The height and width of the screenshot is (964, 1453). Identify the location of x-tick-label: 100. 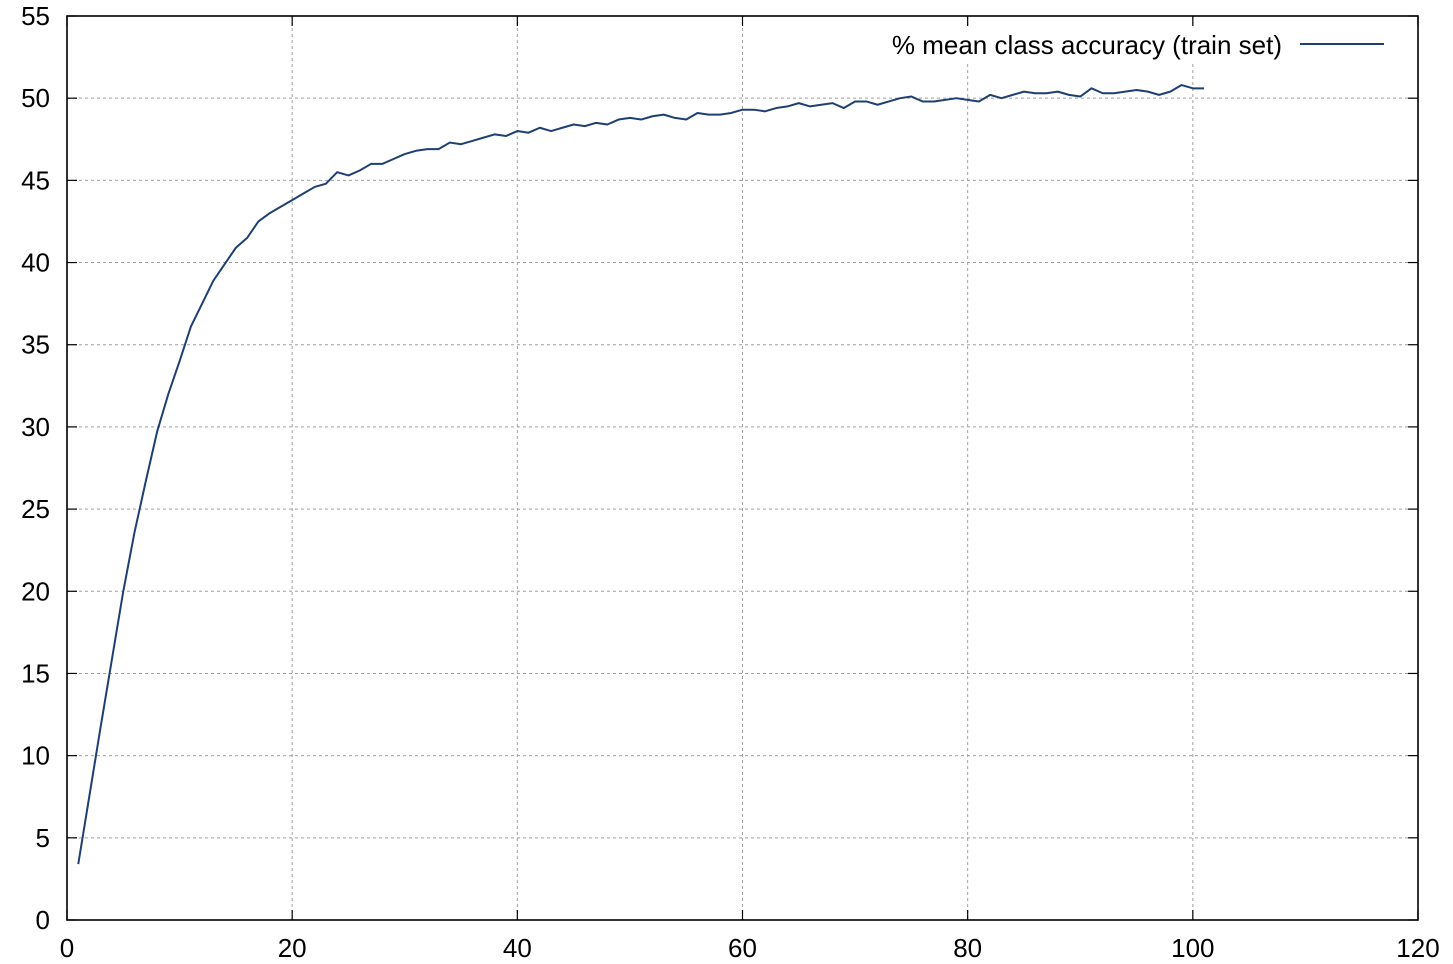
(1192, 948).